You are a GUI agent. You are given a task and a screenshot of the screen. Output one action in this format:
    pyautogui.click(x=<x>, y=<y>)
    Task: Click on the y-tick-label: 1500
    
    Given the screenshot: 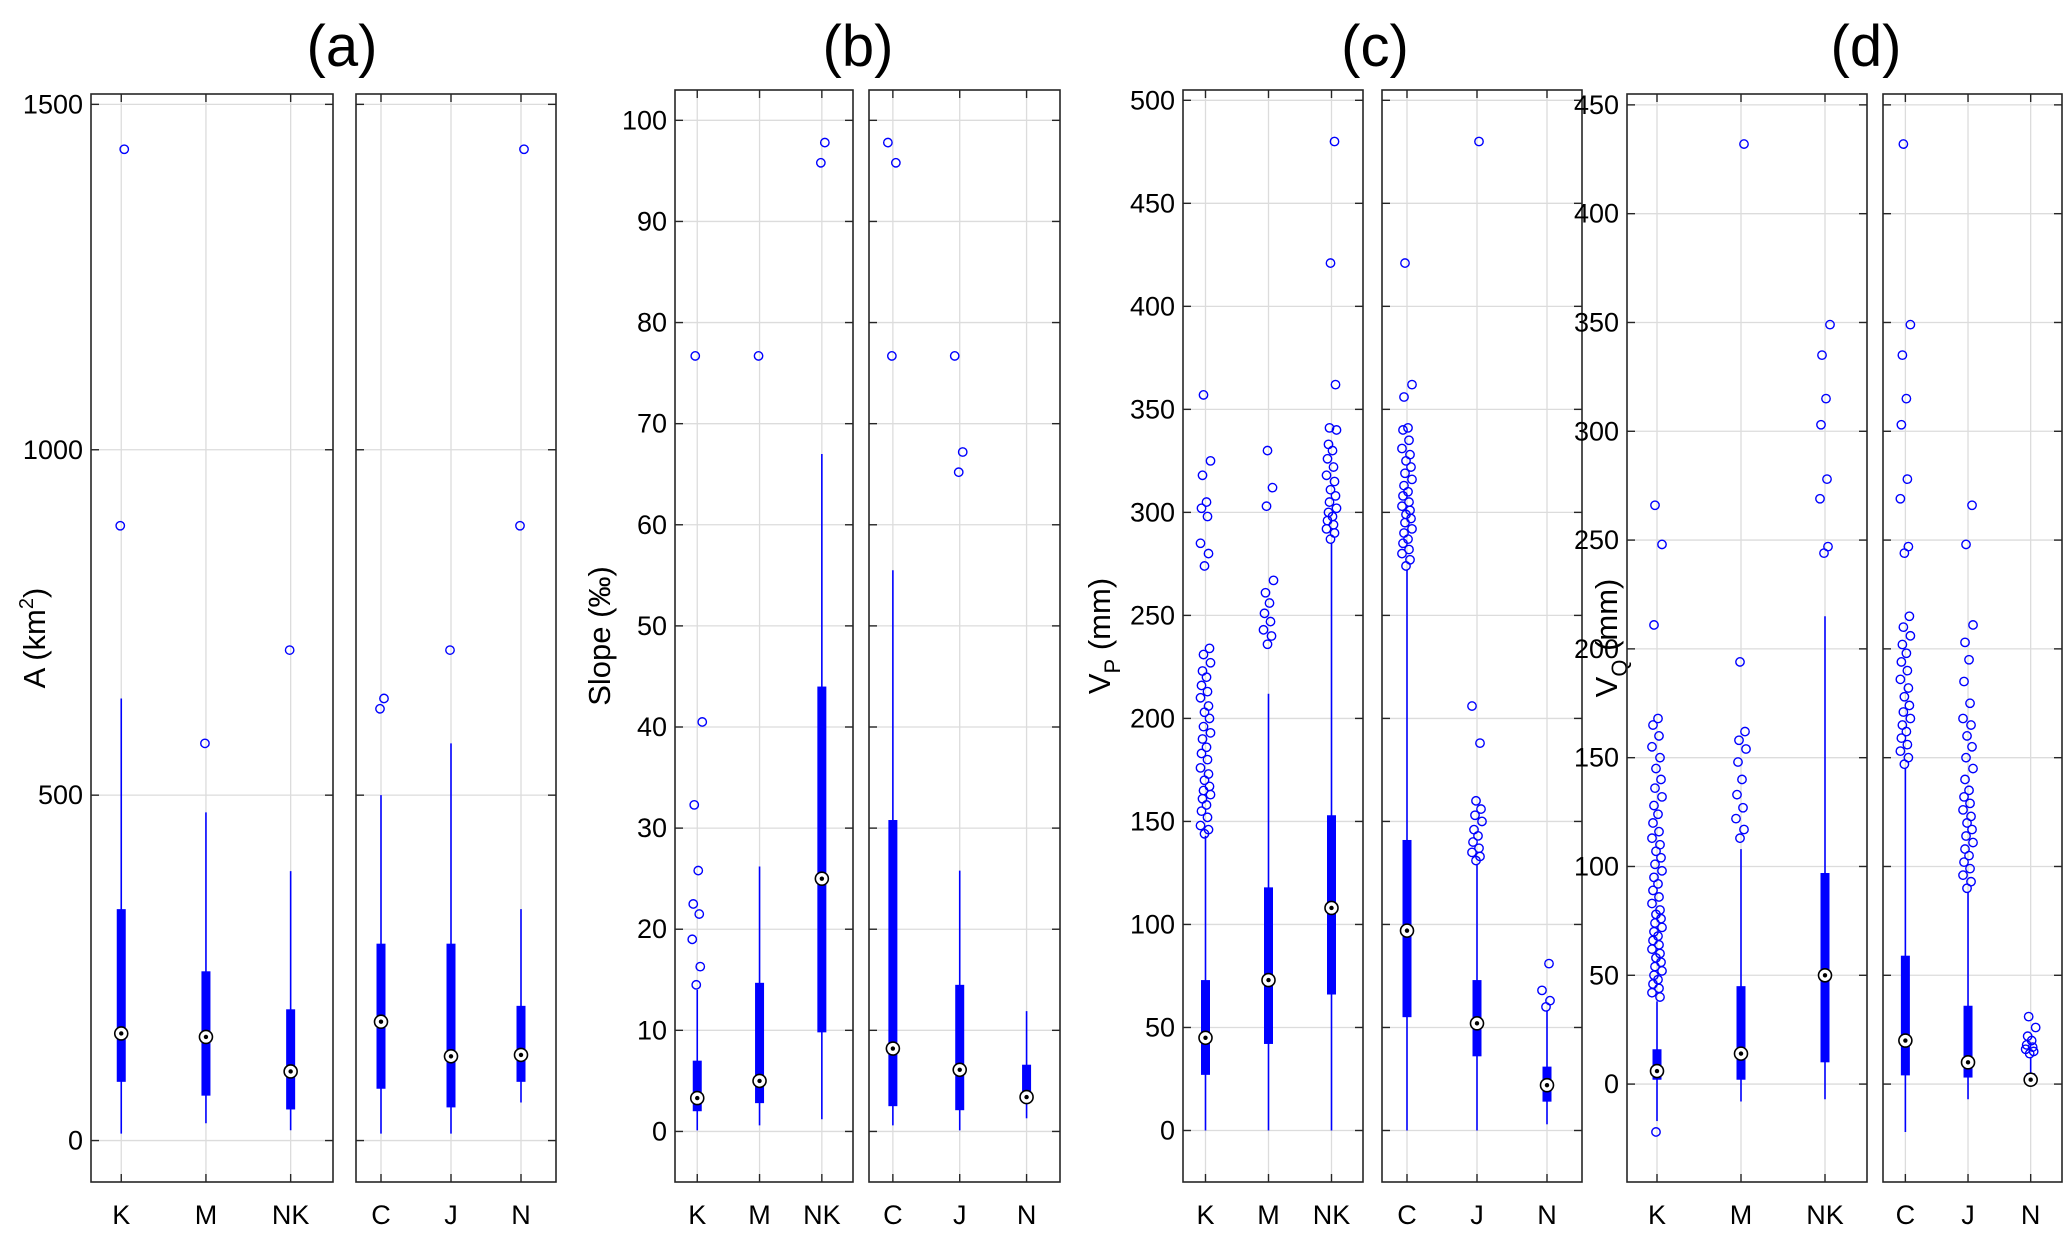 What is the action you would take?
    pyautogui.click(x=53, y=104)
    